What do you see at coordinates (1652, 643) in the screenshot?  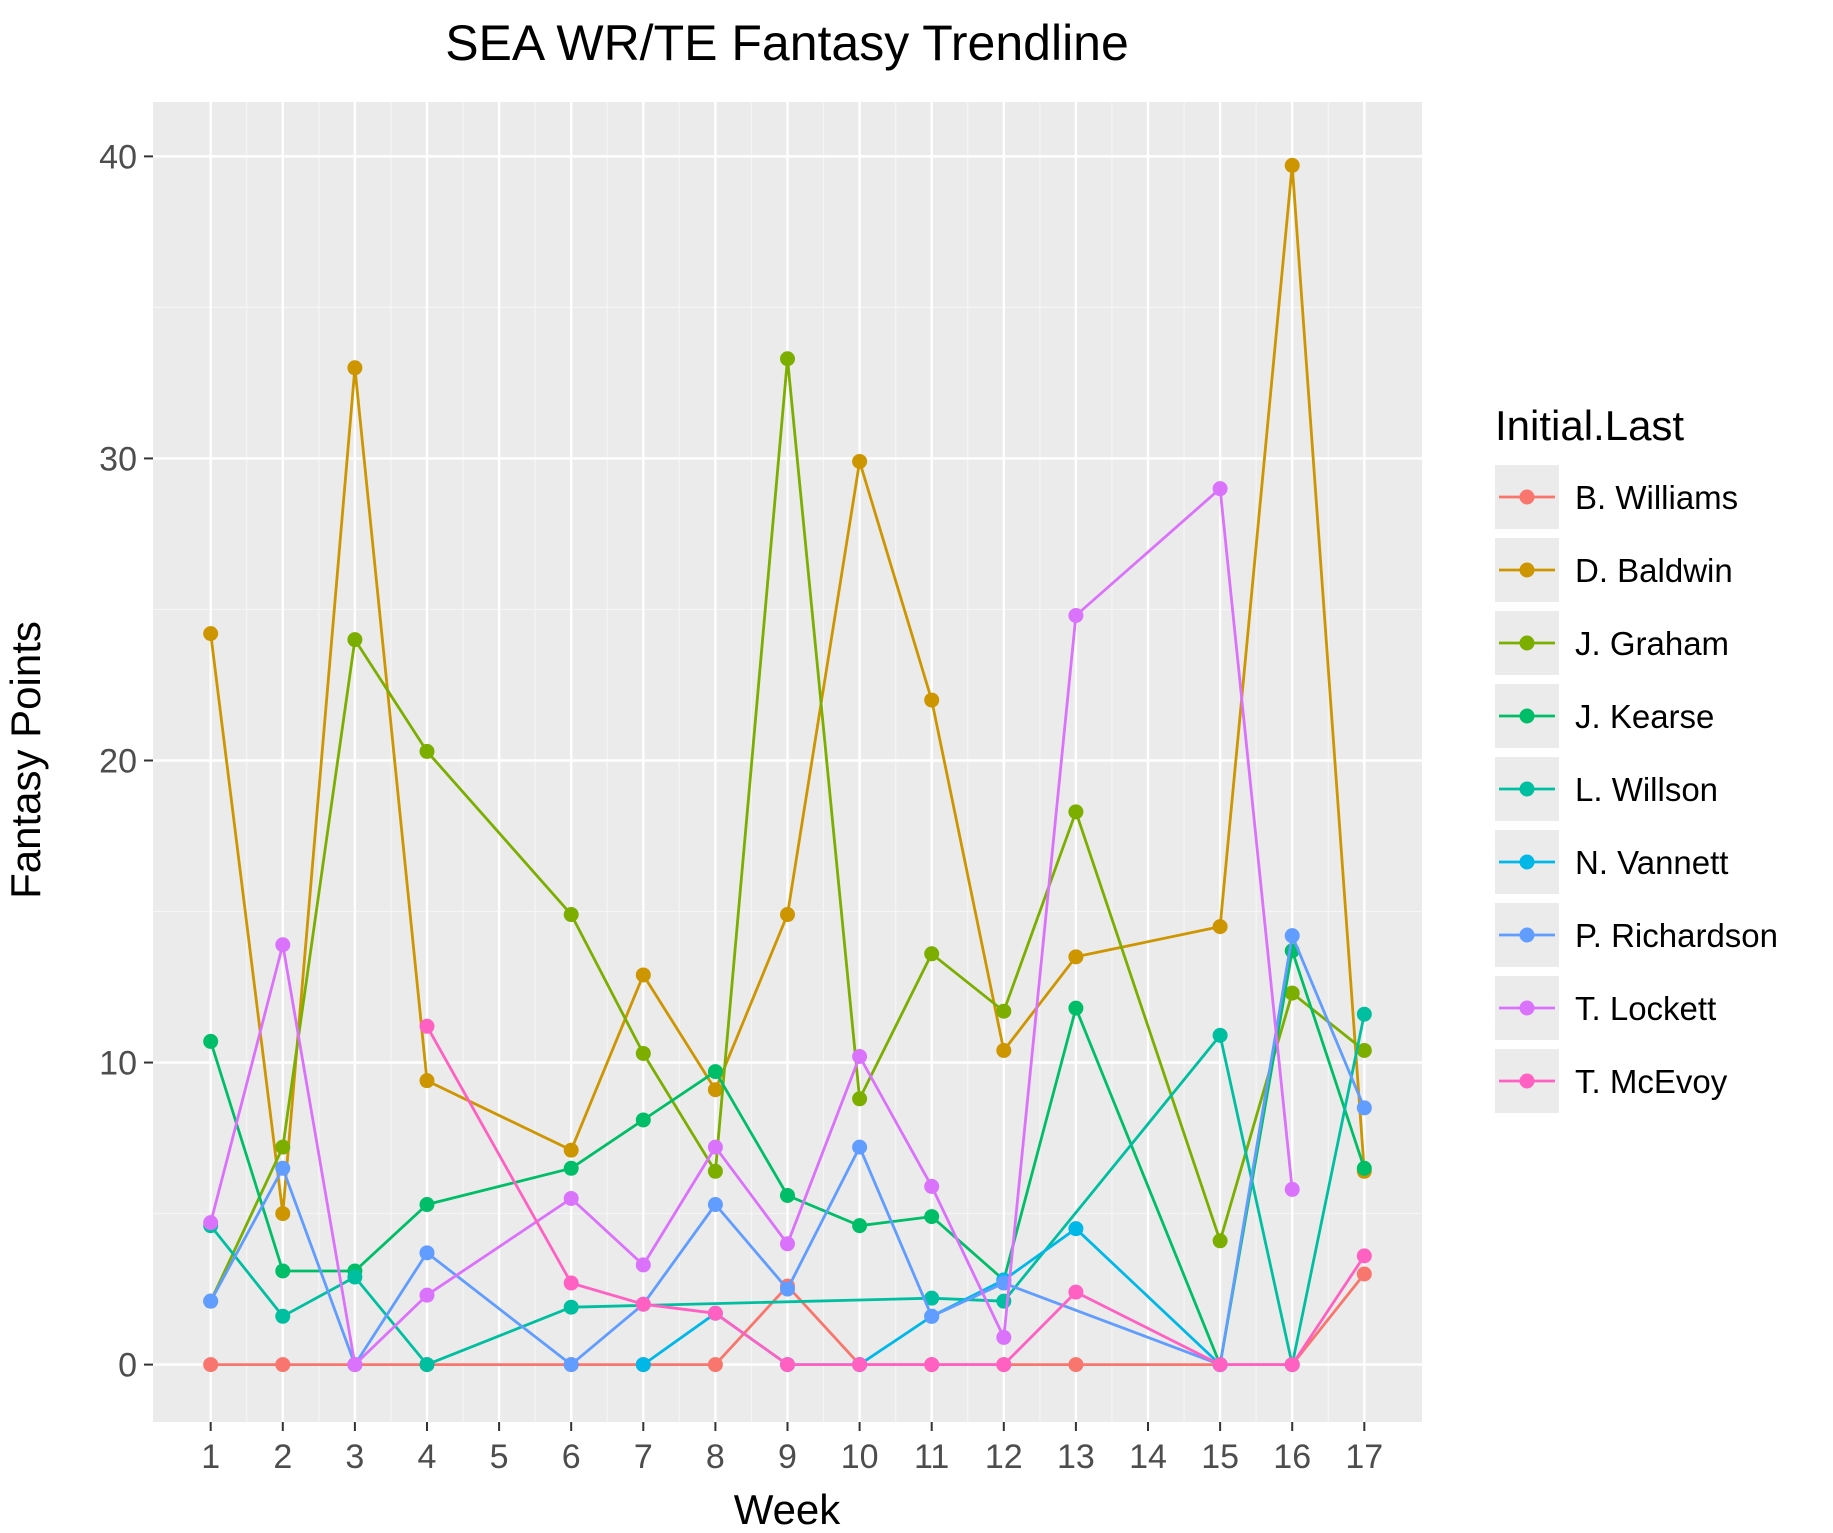 I see `legend-label: J. Graham` at bounding box center [1652, 643].